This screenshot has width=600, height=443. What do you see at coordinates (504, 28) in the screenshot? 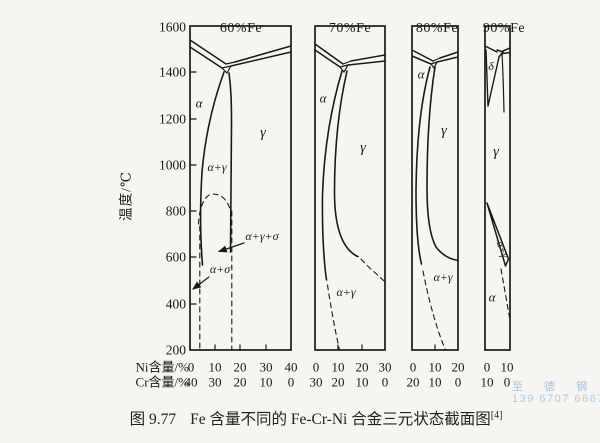
I see `panel-title-90fe: 90%Fe` at bounding box center [504, 28].